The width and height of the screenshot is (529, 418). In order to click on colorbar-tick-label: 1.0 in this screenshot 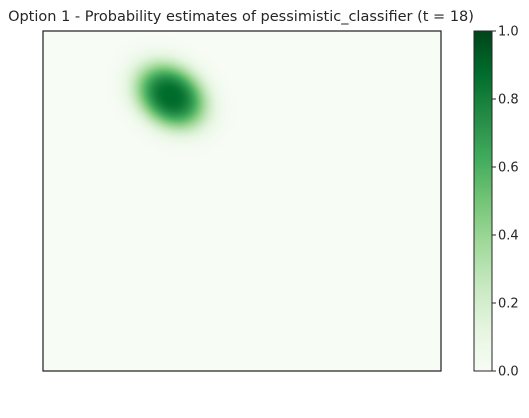, I will do `click(508, 32)`.